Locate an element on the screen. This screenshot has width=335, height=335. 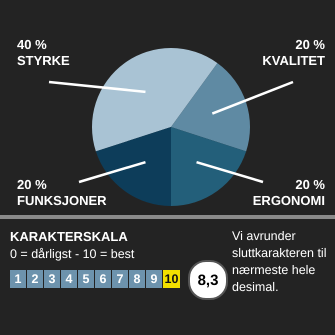
grade-scale: 1 2 3 4 5 6 7 8 9 10 is located at coordinates (95, 279).